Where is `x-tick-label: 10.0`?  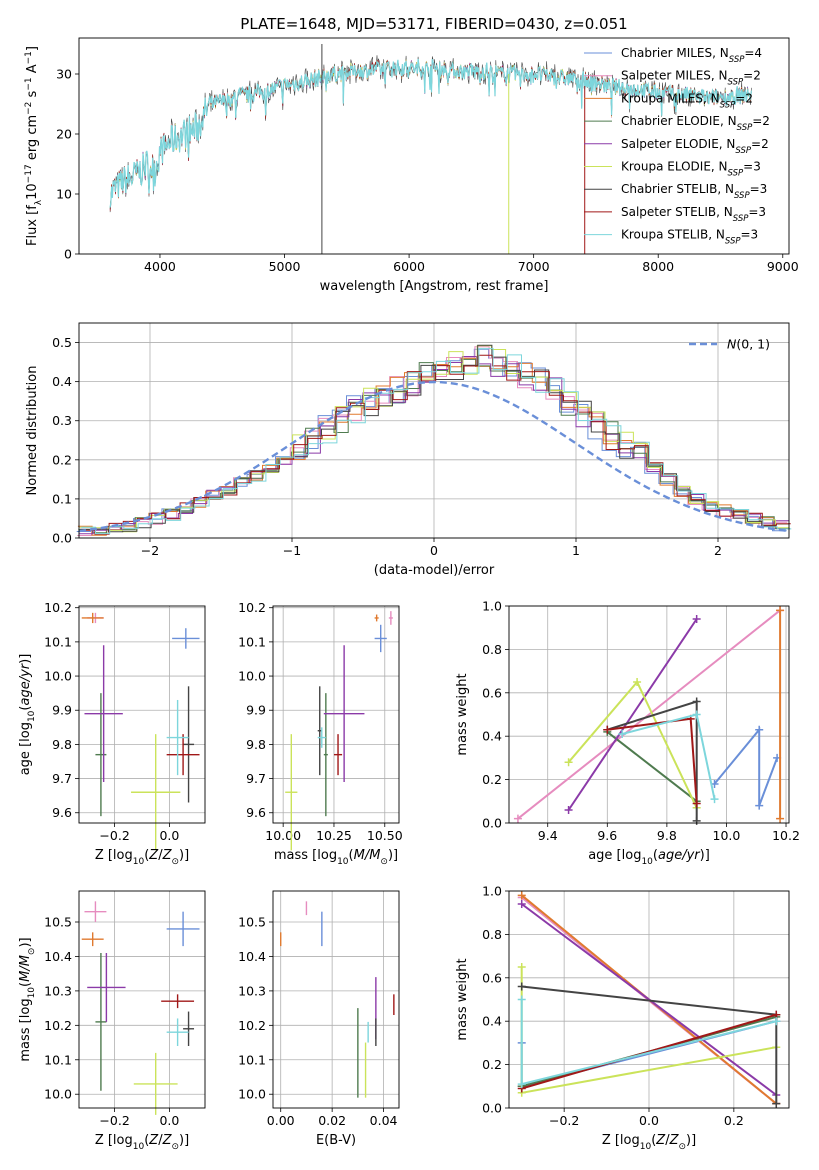 x-tick-label: 10.0 is located at coordinates (727, 835).